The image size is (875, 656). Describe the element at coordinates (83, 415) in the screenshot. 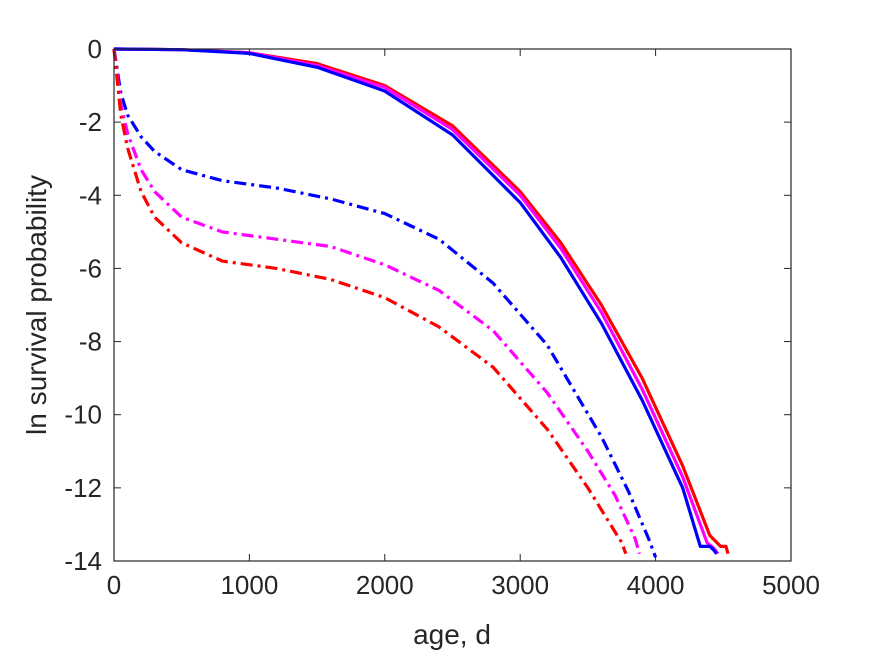

I see `y-tick-label: -10` at that location.